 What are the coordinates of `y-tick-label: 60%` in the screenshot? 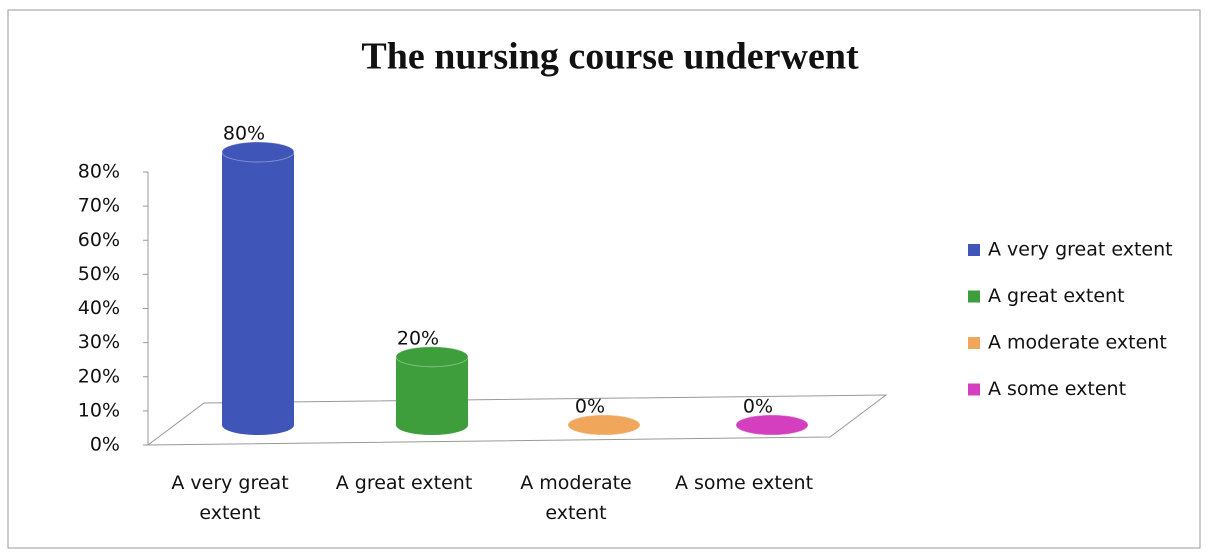 It's located at (99, 240).